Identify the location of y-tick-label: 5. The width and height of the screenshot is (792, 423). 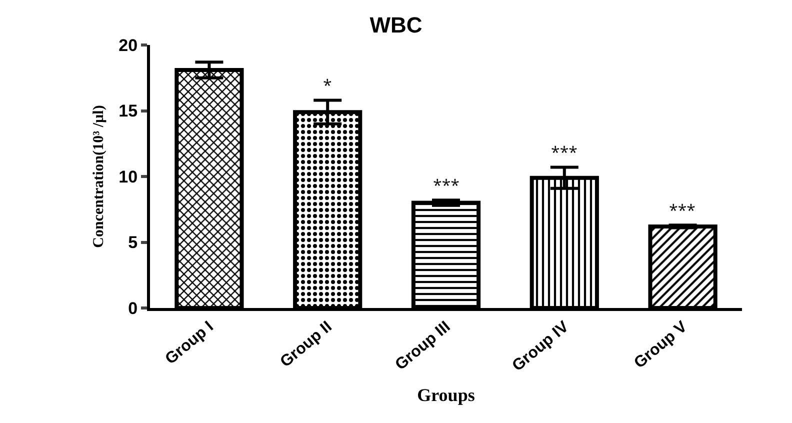
(133, 242).